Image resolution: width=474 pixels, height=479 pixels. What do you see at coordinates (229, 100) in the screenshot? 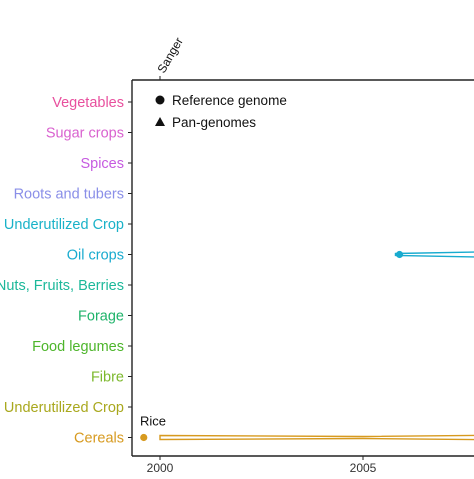
I see `legend-label: Reference genome` at bounding box center [229, 100].